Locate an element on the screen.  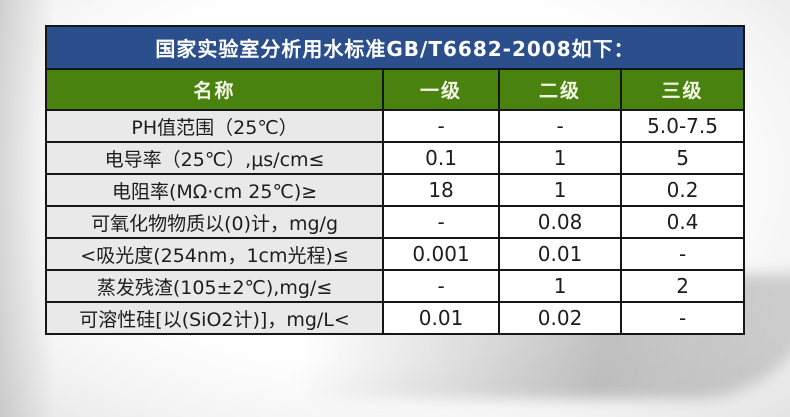
row-label-cell: 电阻率(MΩ·cm 25℃)≥ is located at coordinates (214, 190).